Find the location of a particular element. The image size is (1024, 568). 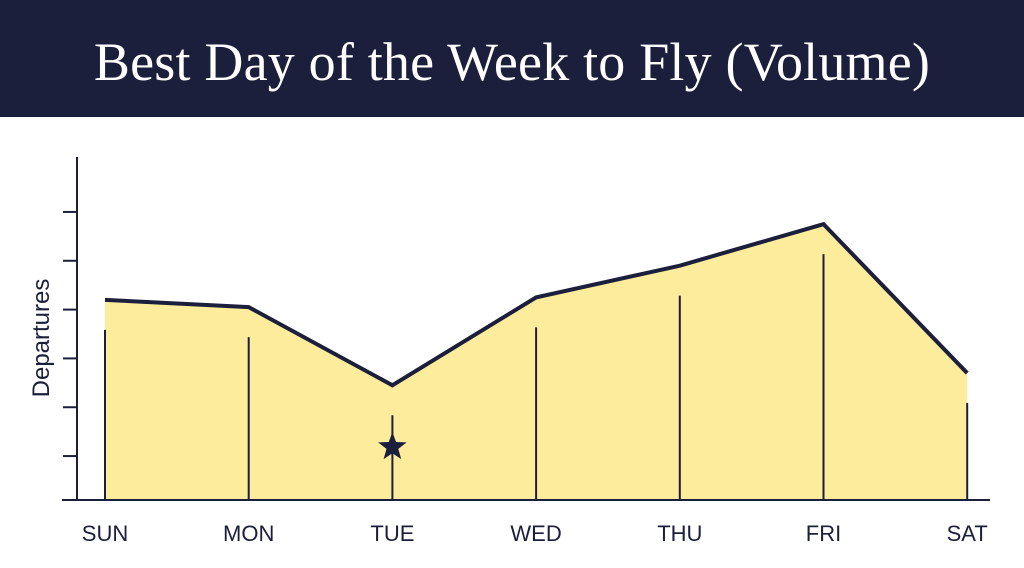

x-tick-label-sat: SAT is located at coordinates (967, 533).